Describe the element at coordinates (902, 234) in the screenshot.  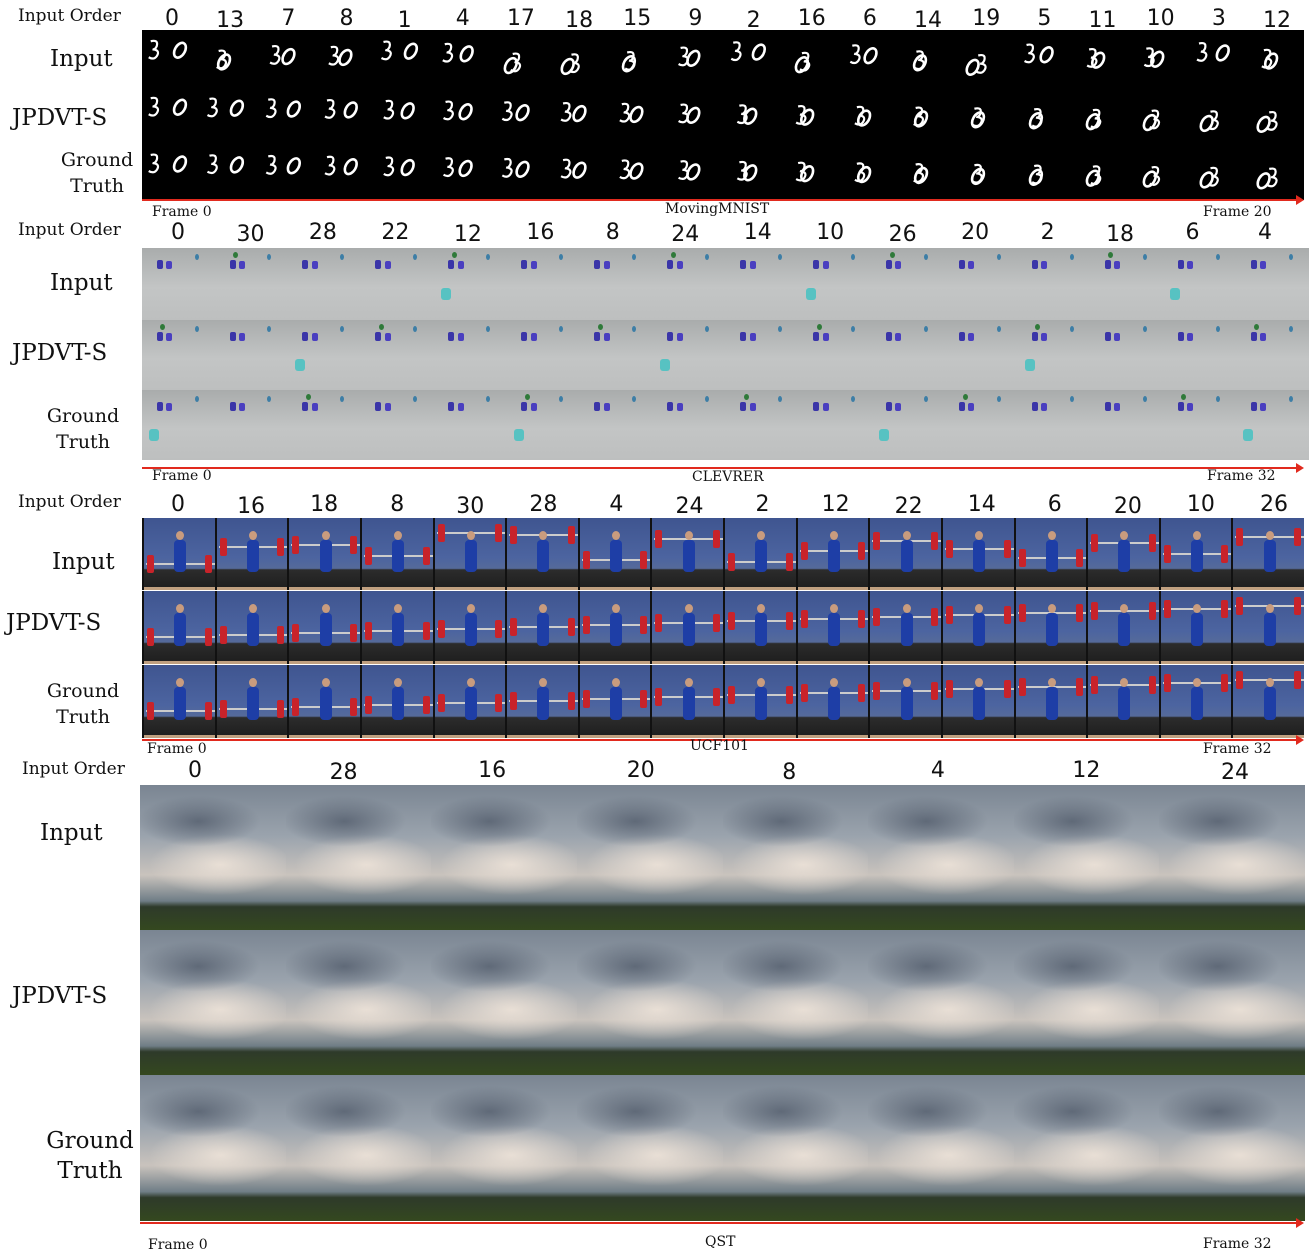
I see `input-order-number: 26` at that location.